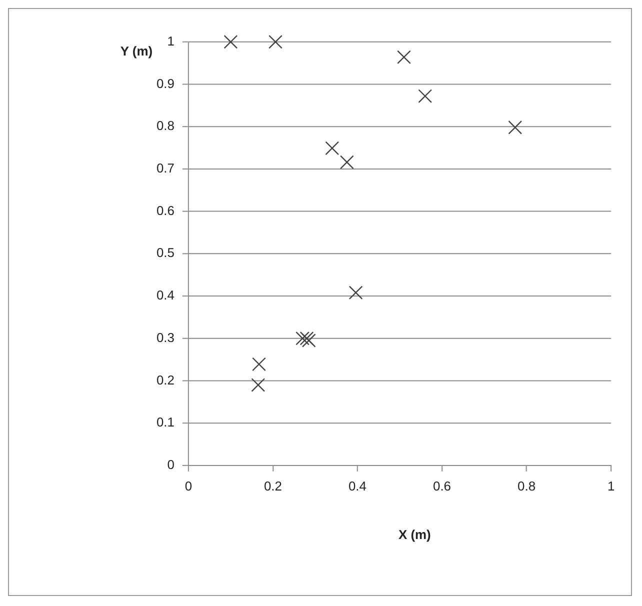 The height and width of the screenshot is (606, 642). Describe the element at coordinates (165, 252) in the screenshot. I see `y-tick-label: 0.5` at that location.